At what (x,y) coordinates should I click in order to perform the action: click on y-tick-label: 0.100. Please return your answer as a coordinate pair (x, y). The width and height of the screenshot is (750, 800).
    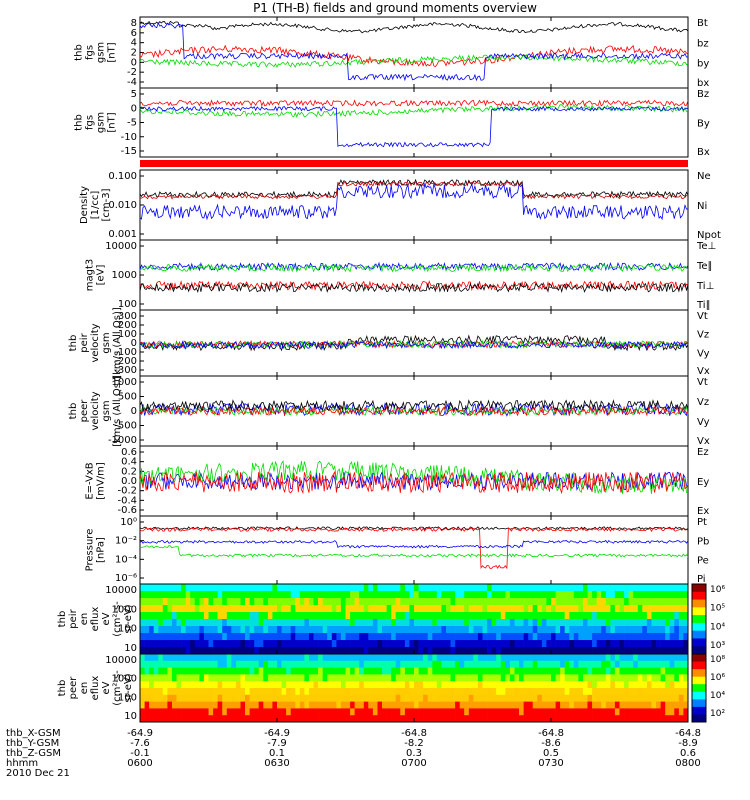
    Looking at the image, I should click on (122, 176).